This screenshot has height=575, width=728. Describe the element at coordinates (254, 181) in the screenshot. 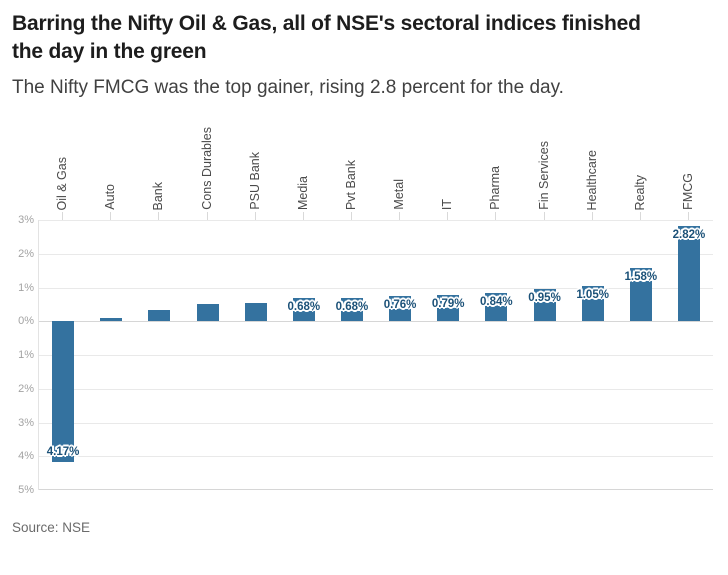

I see `category-label: PSU Bank` at that location.